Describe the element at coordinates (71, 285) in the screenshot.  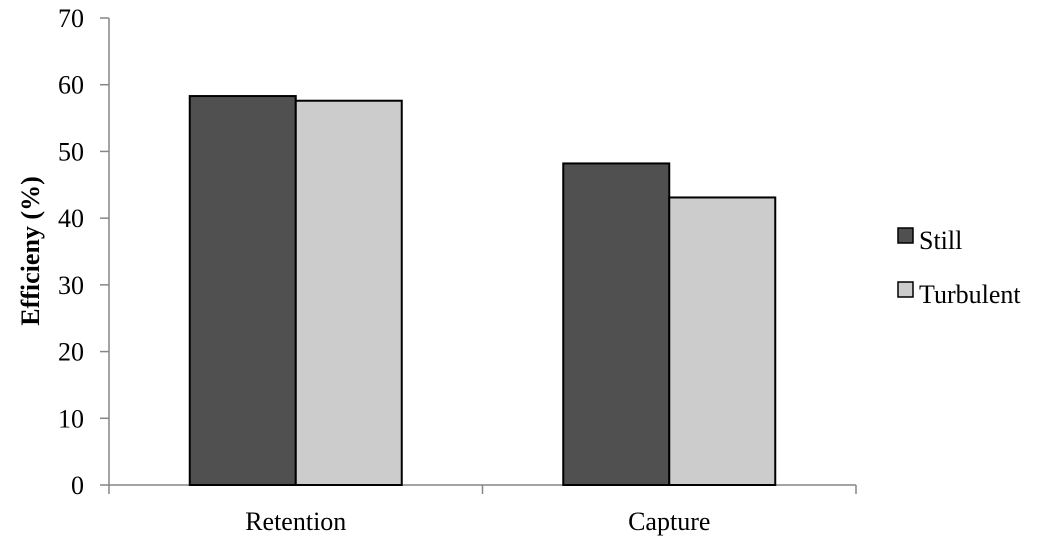
I see `y-tick-label: 30` at that location.